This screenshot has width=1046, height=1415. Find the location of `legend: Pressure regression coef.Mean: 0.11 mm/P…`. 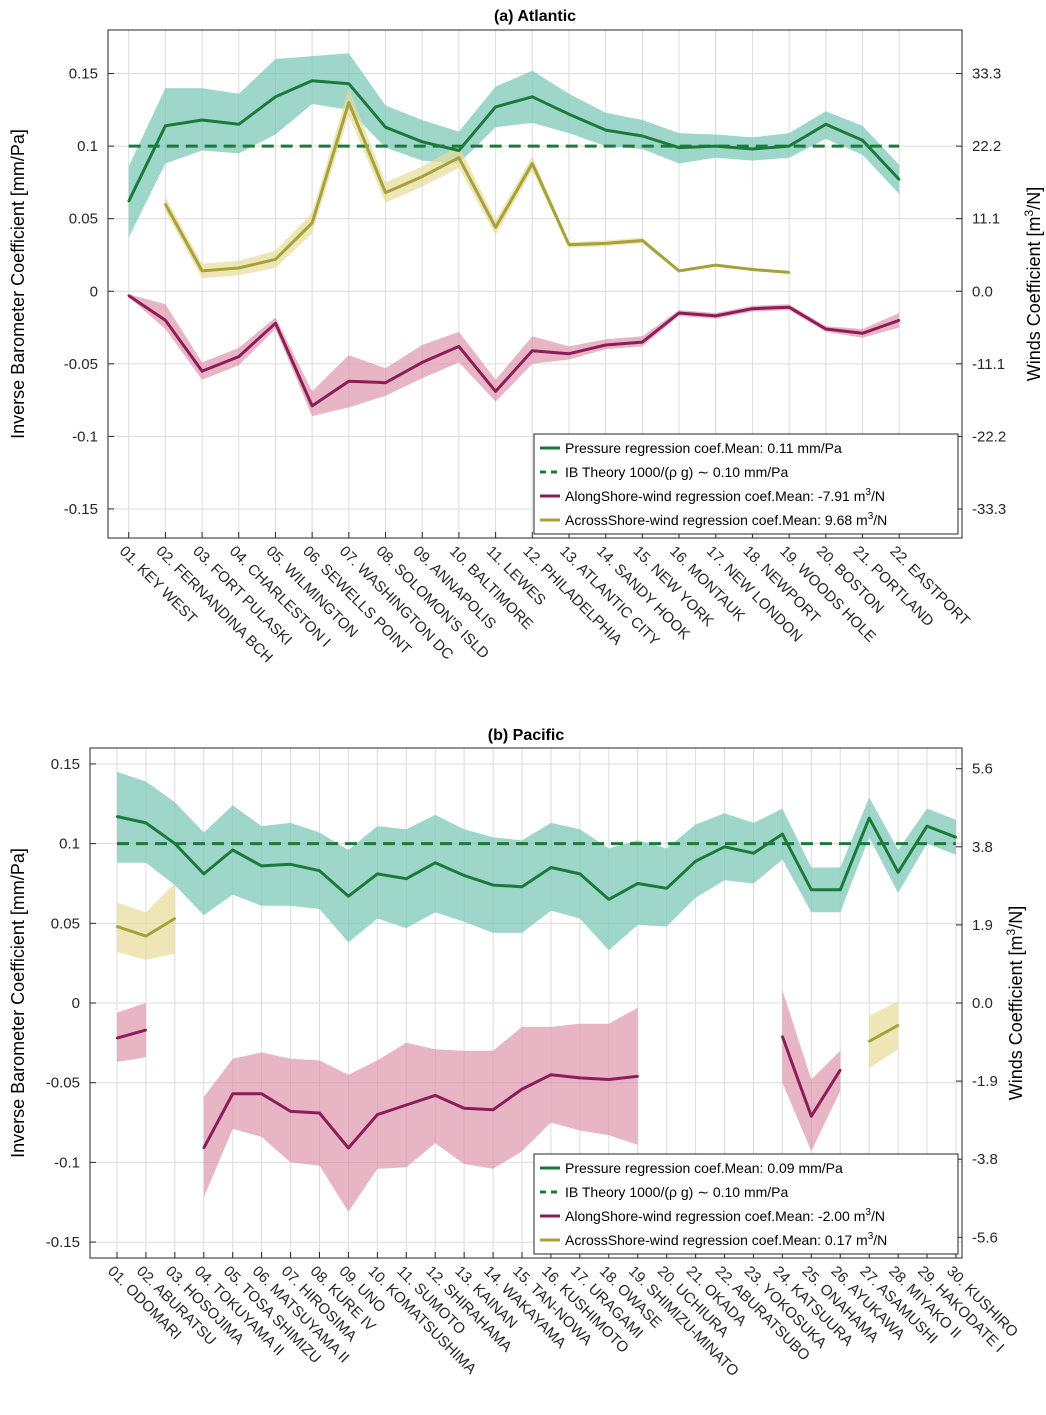

legend: Pressure regression coef.Mean: 0.11 mm/P… is located at coordinates (746, 484).